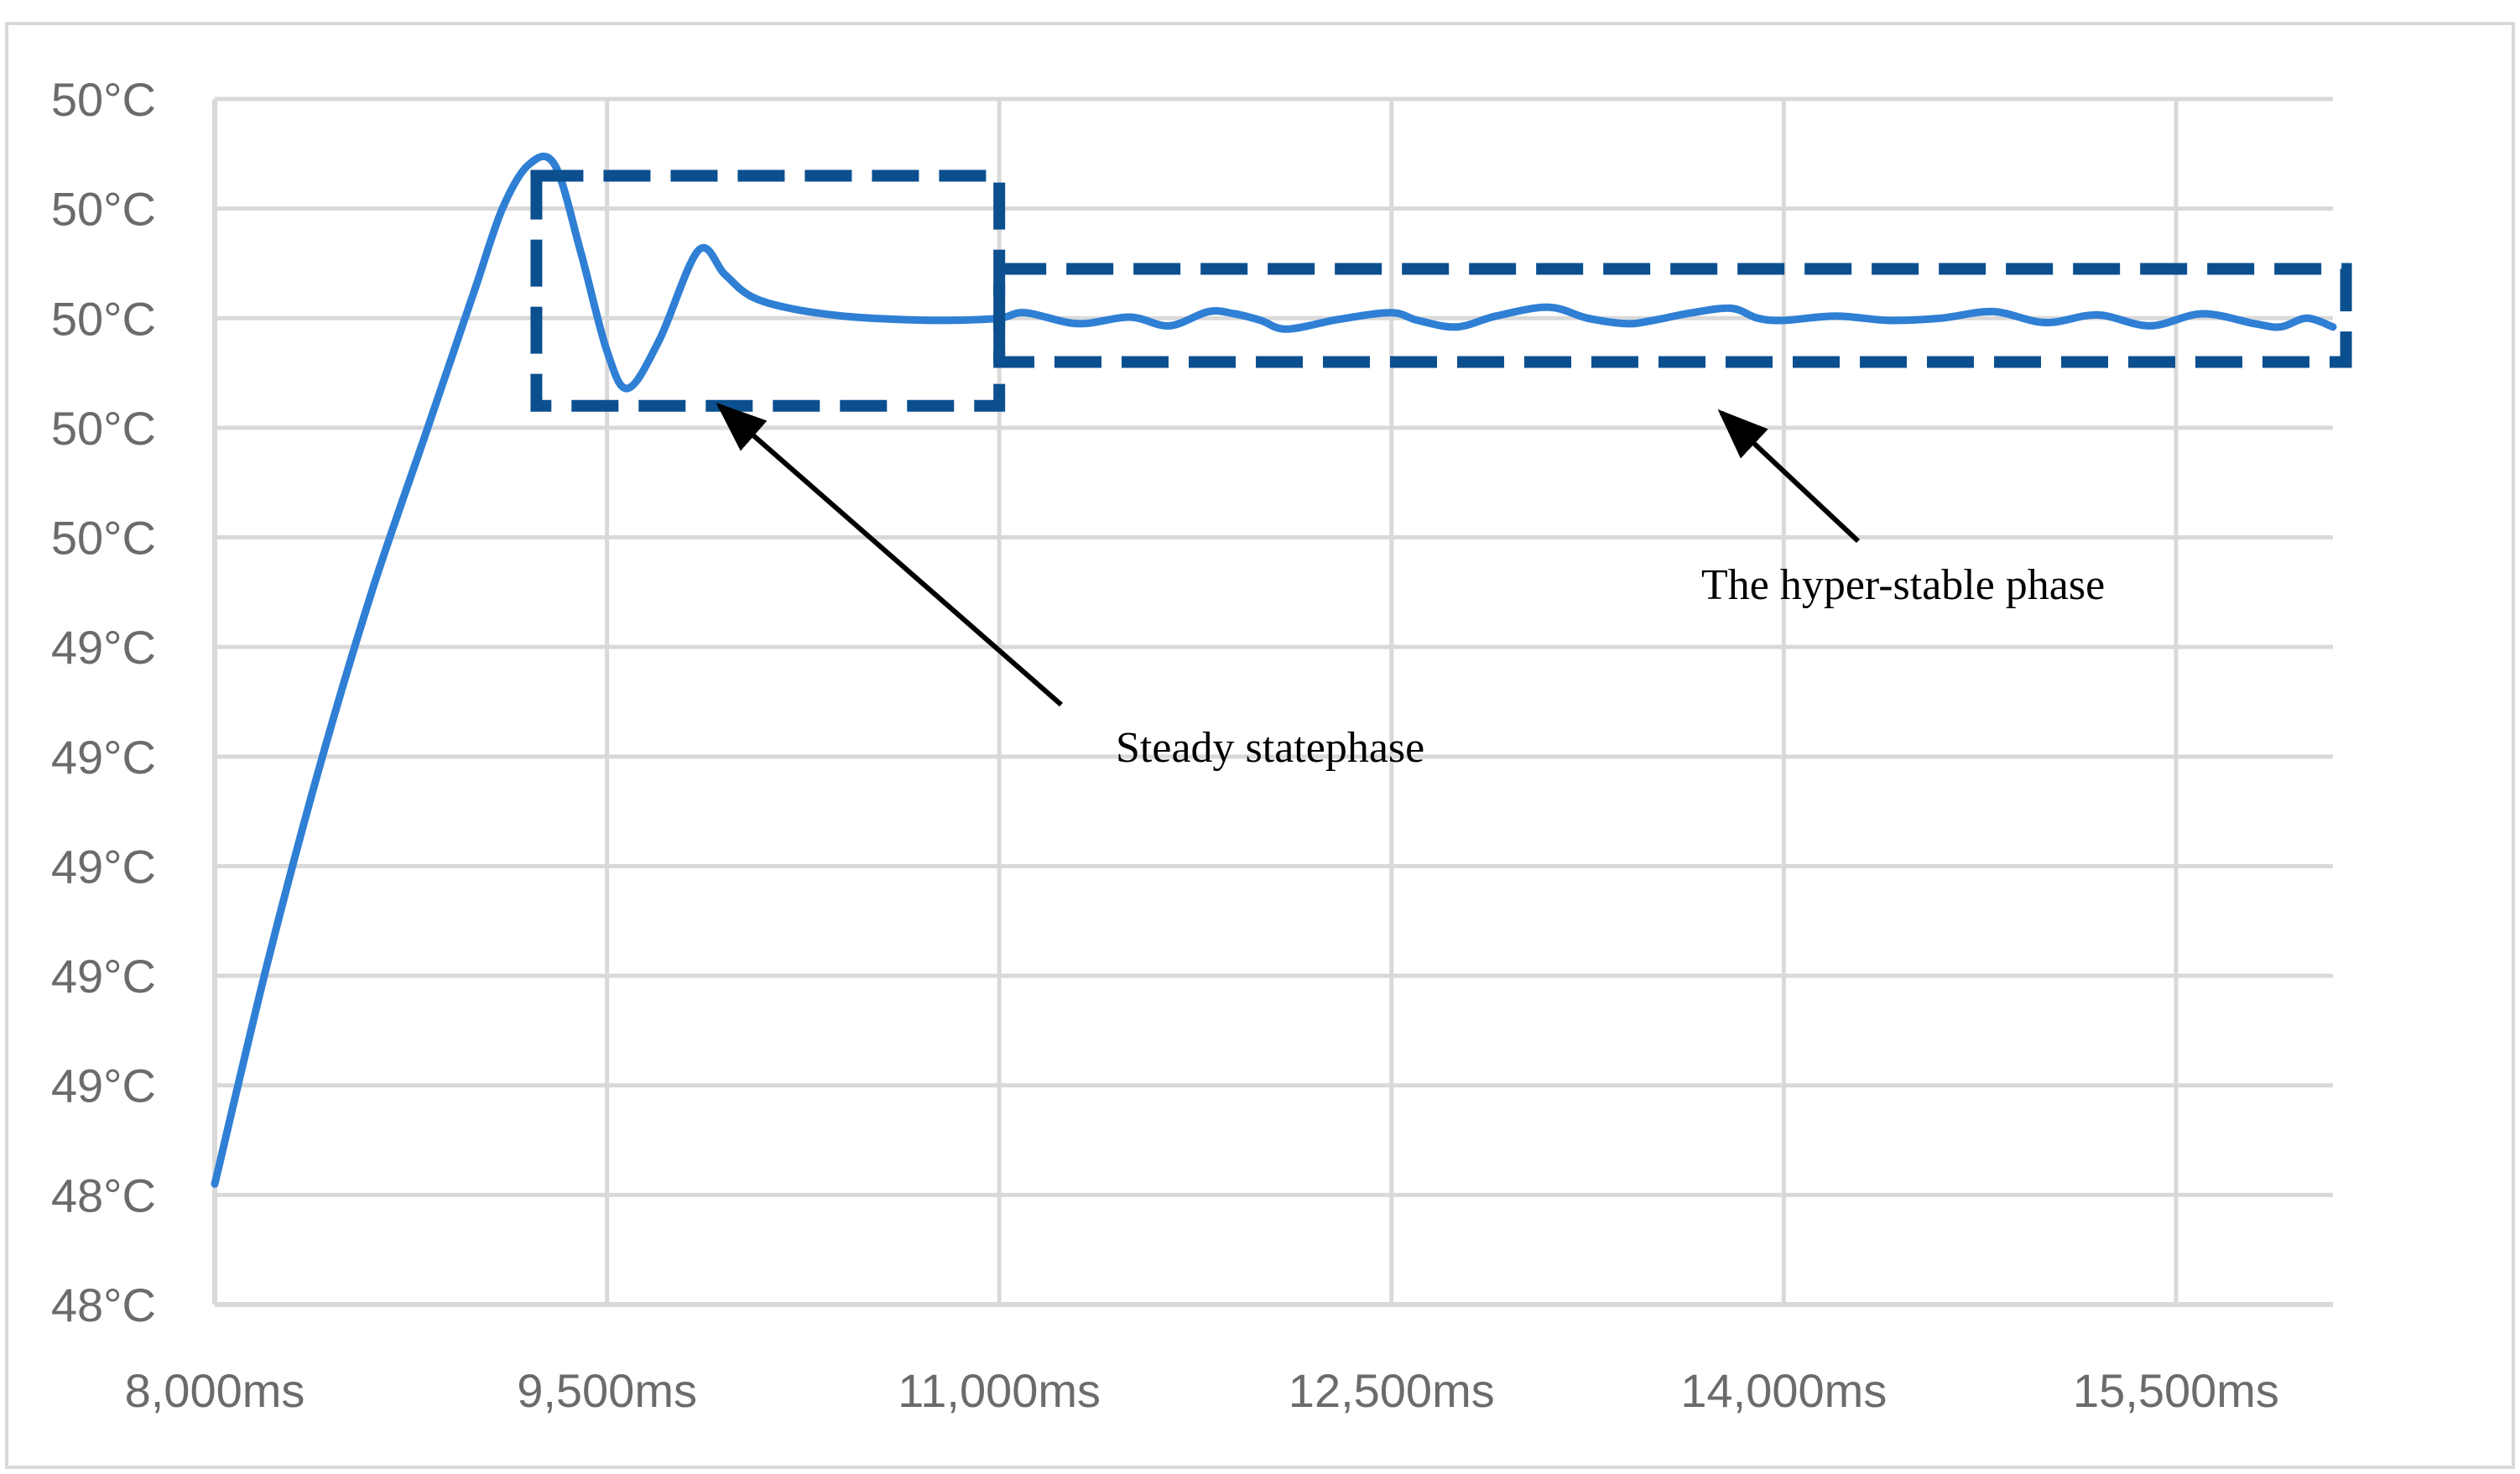 This screenshot has width=2520, height=1474. What do you see at coordinates (1000, 1390) in the screenshot?
I see `x-tick-label: 11,000ms` at bounding box center [1000, 1390].